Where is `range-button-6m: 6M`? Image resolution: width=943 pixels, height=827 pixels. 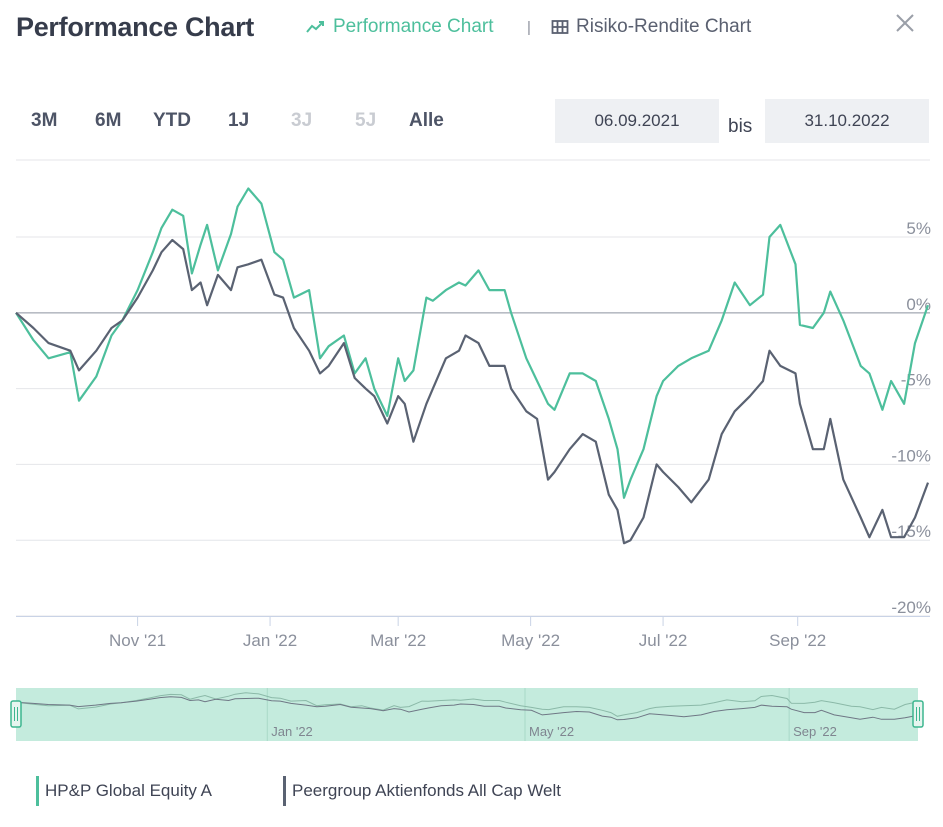
range-button-6m: 6M is located at coordinates (108, 120).